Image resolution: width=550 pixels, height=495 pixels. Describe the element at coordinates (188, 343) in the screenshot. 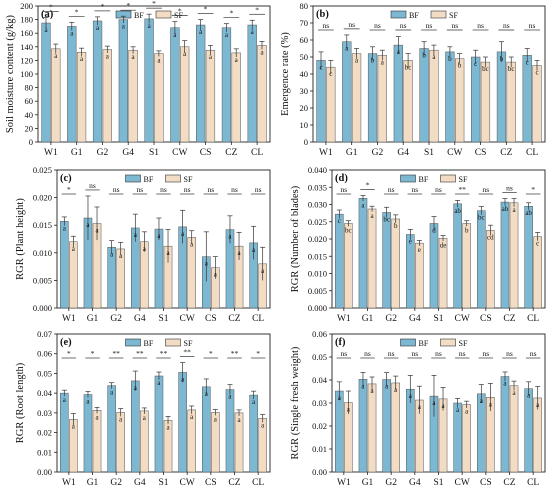

I see `legend-label: SF` at that location.